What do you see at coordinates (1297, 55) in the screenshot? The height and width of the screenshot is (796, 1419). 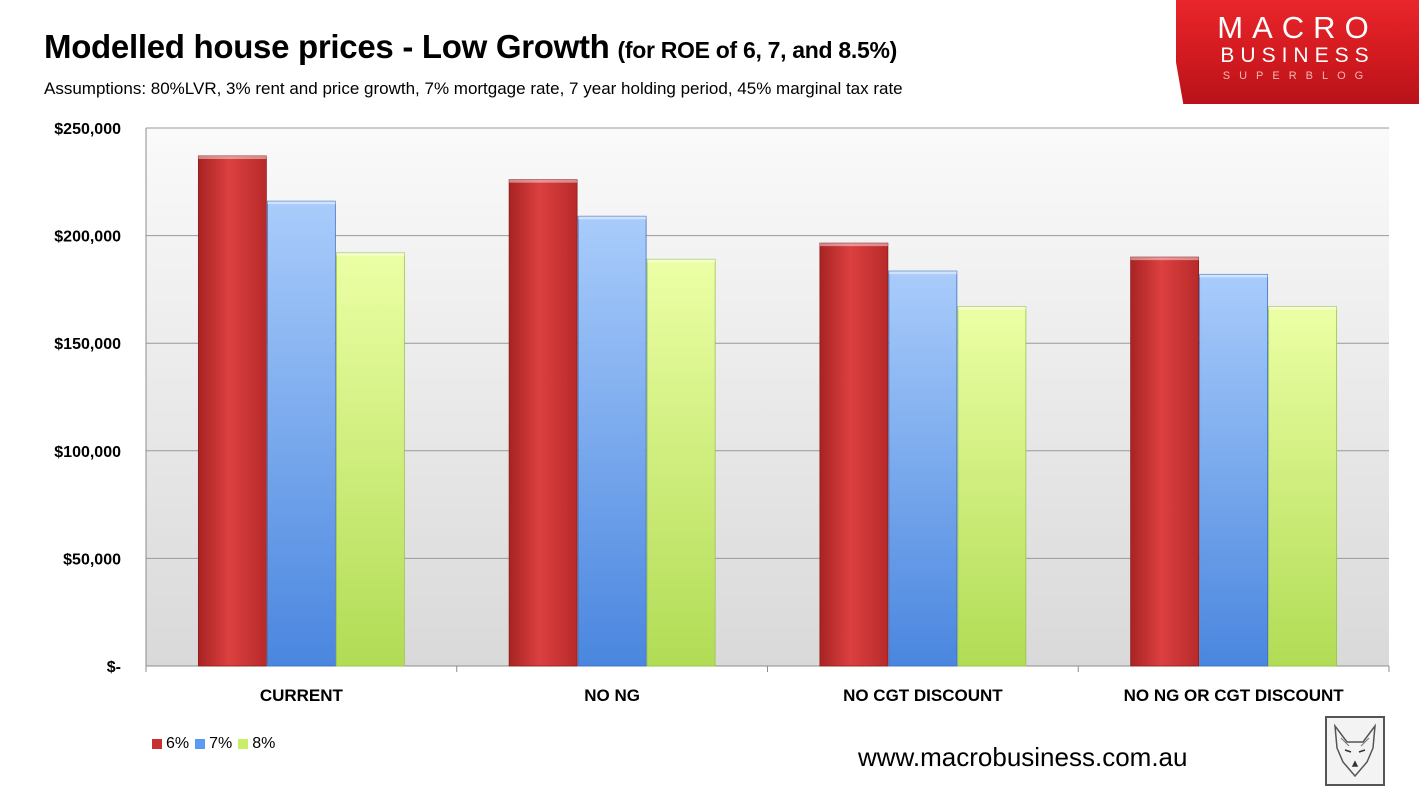 I see `logo-line-business: BUSINESS` at bounding box center [1297, 55].